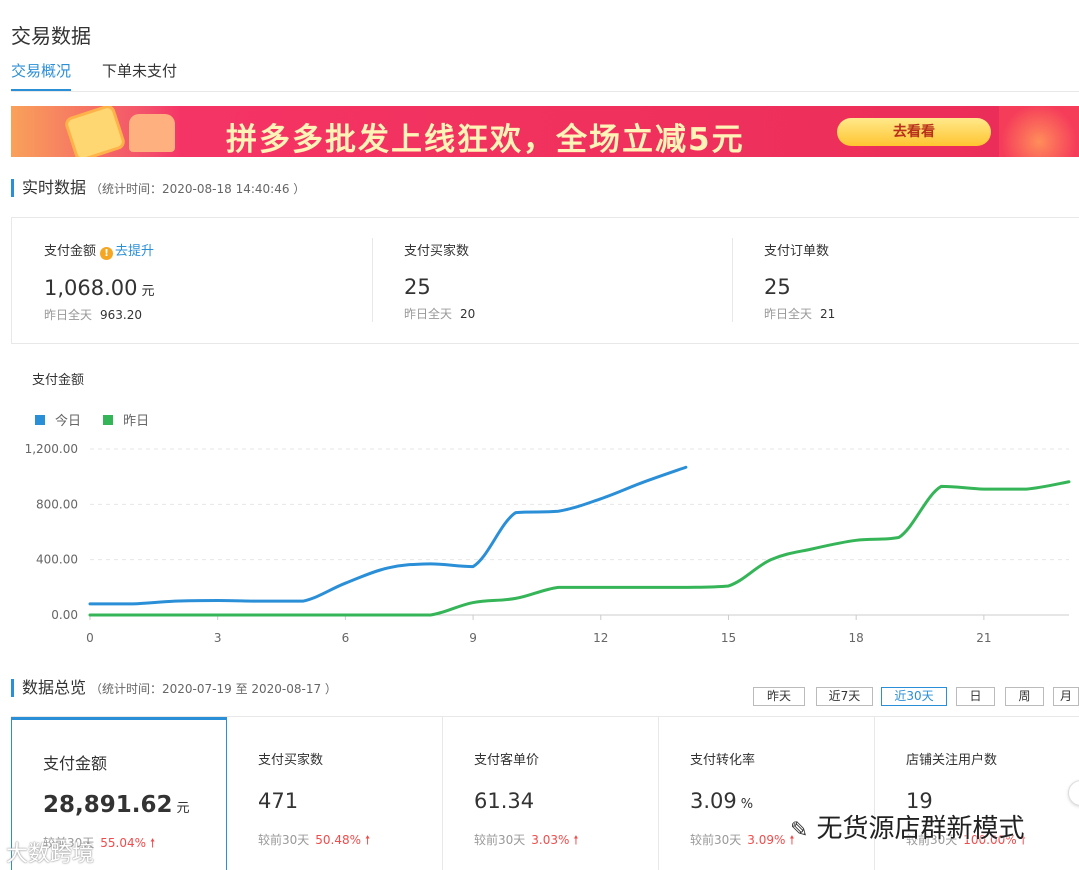  I want to click on watermark-right: ✎ 无货源店群新模式, so click(907, 826).